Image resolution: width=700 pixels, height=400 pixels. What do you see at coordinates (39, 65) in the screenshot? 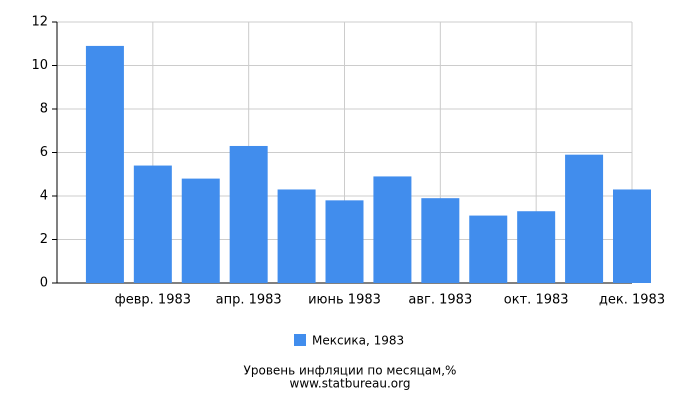
I see `y-tick-label: 10` at bounding box center [39, 65].